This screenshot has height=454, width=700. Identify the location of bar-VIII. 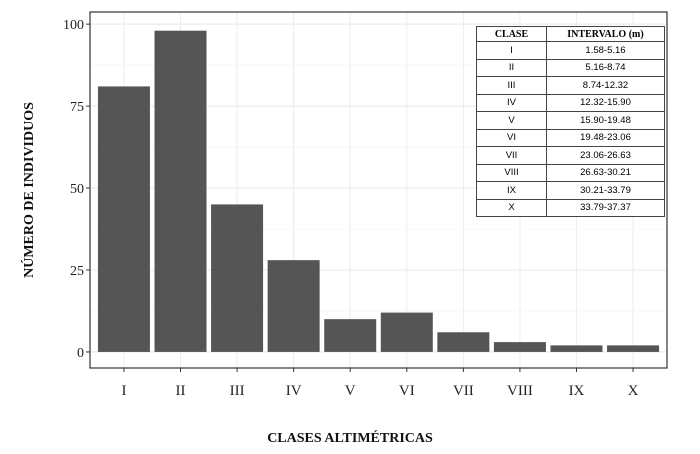
(519, 347).